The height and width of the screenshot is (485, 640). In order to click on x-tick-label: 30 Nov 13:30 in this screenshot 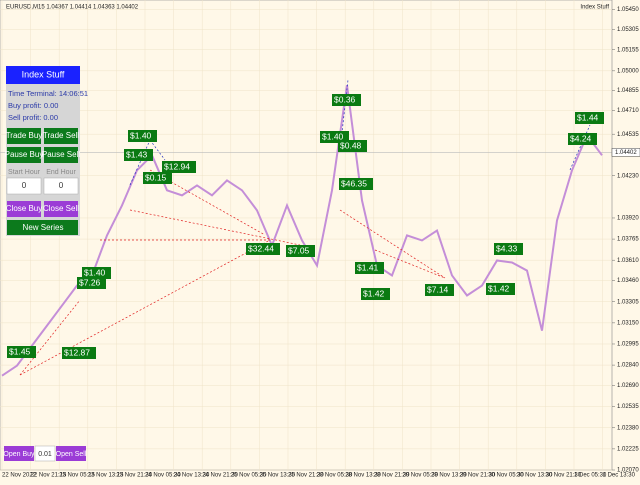, I will do `click(535, 476)`.